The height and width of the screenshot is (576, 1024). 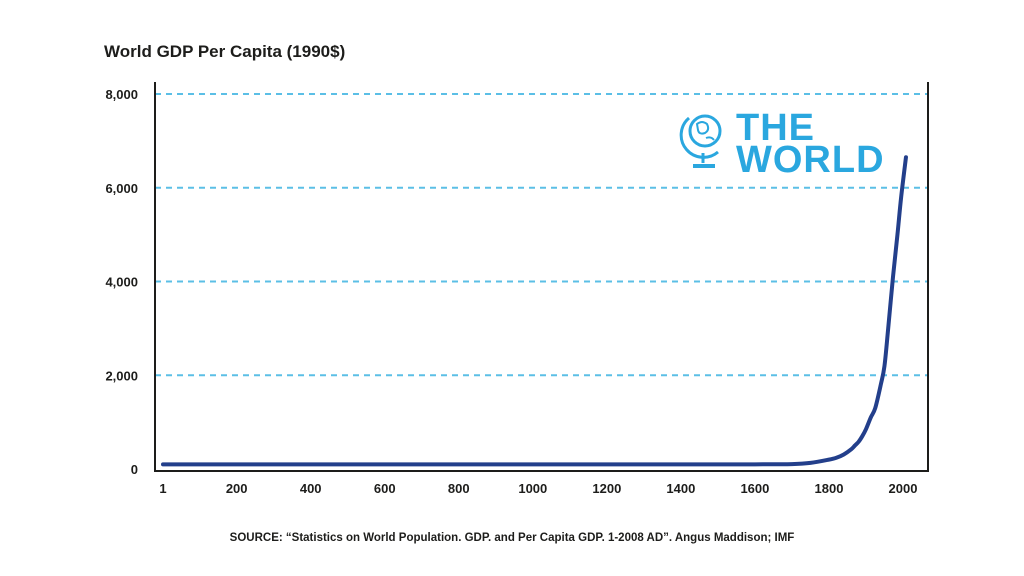 I want to click on x-tick-label: 200, so click(x=237, y=488).